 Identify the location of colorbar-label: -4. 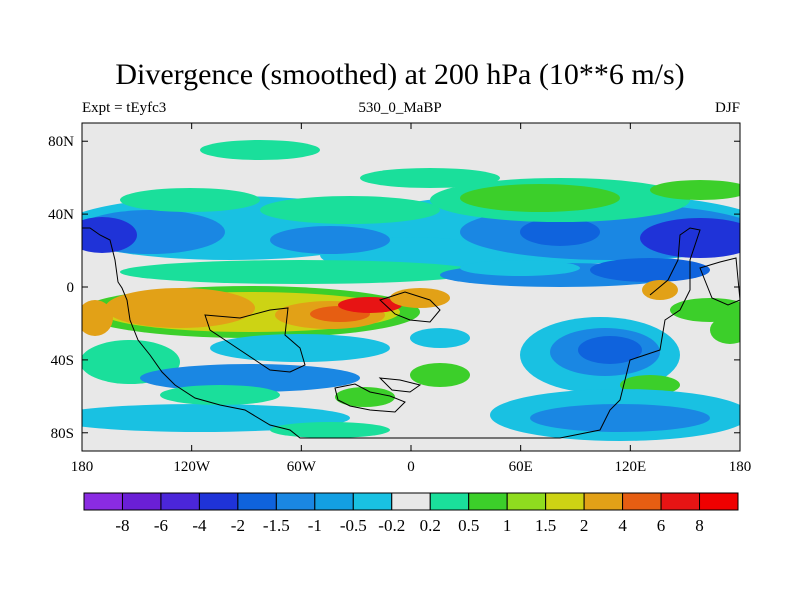
(199, 525).